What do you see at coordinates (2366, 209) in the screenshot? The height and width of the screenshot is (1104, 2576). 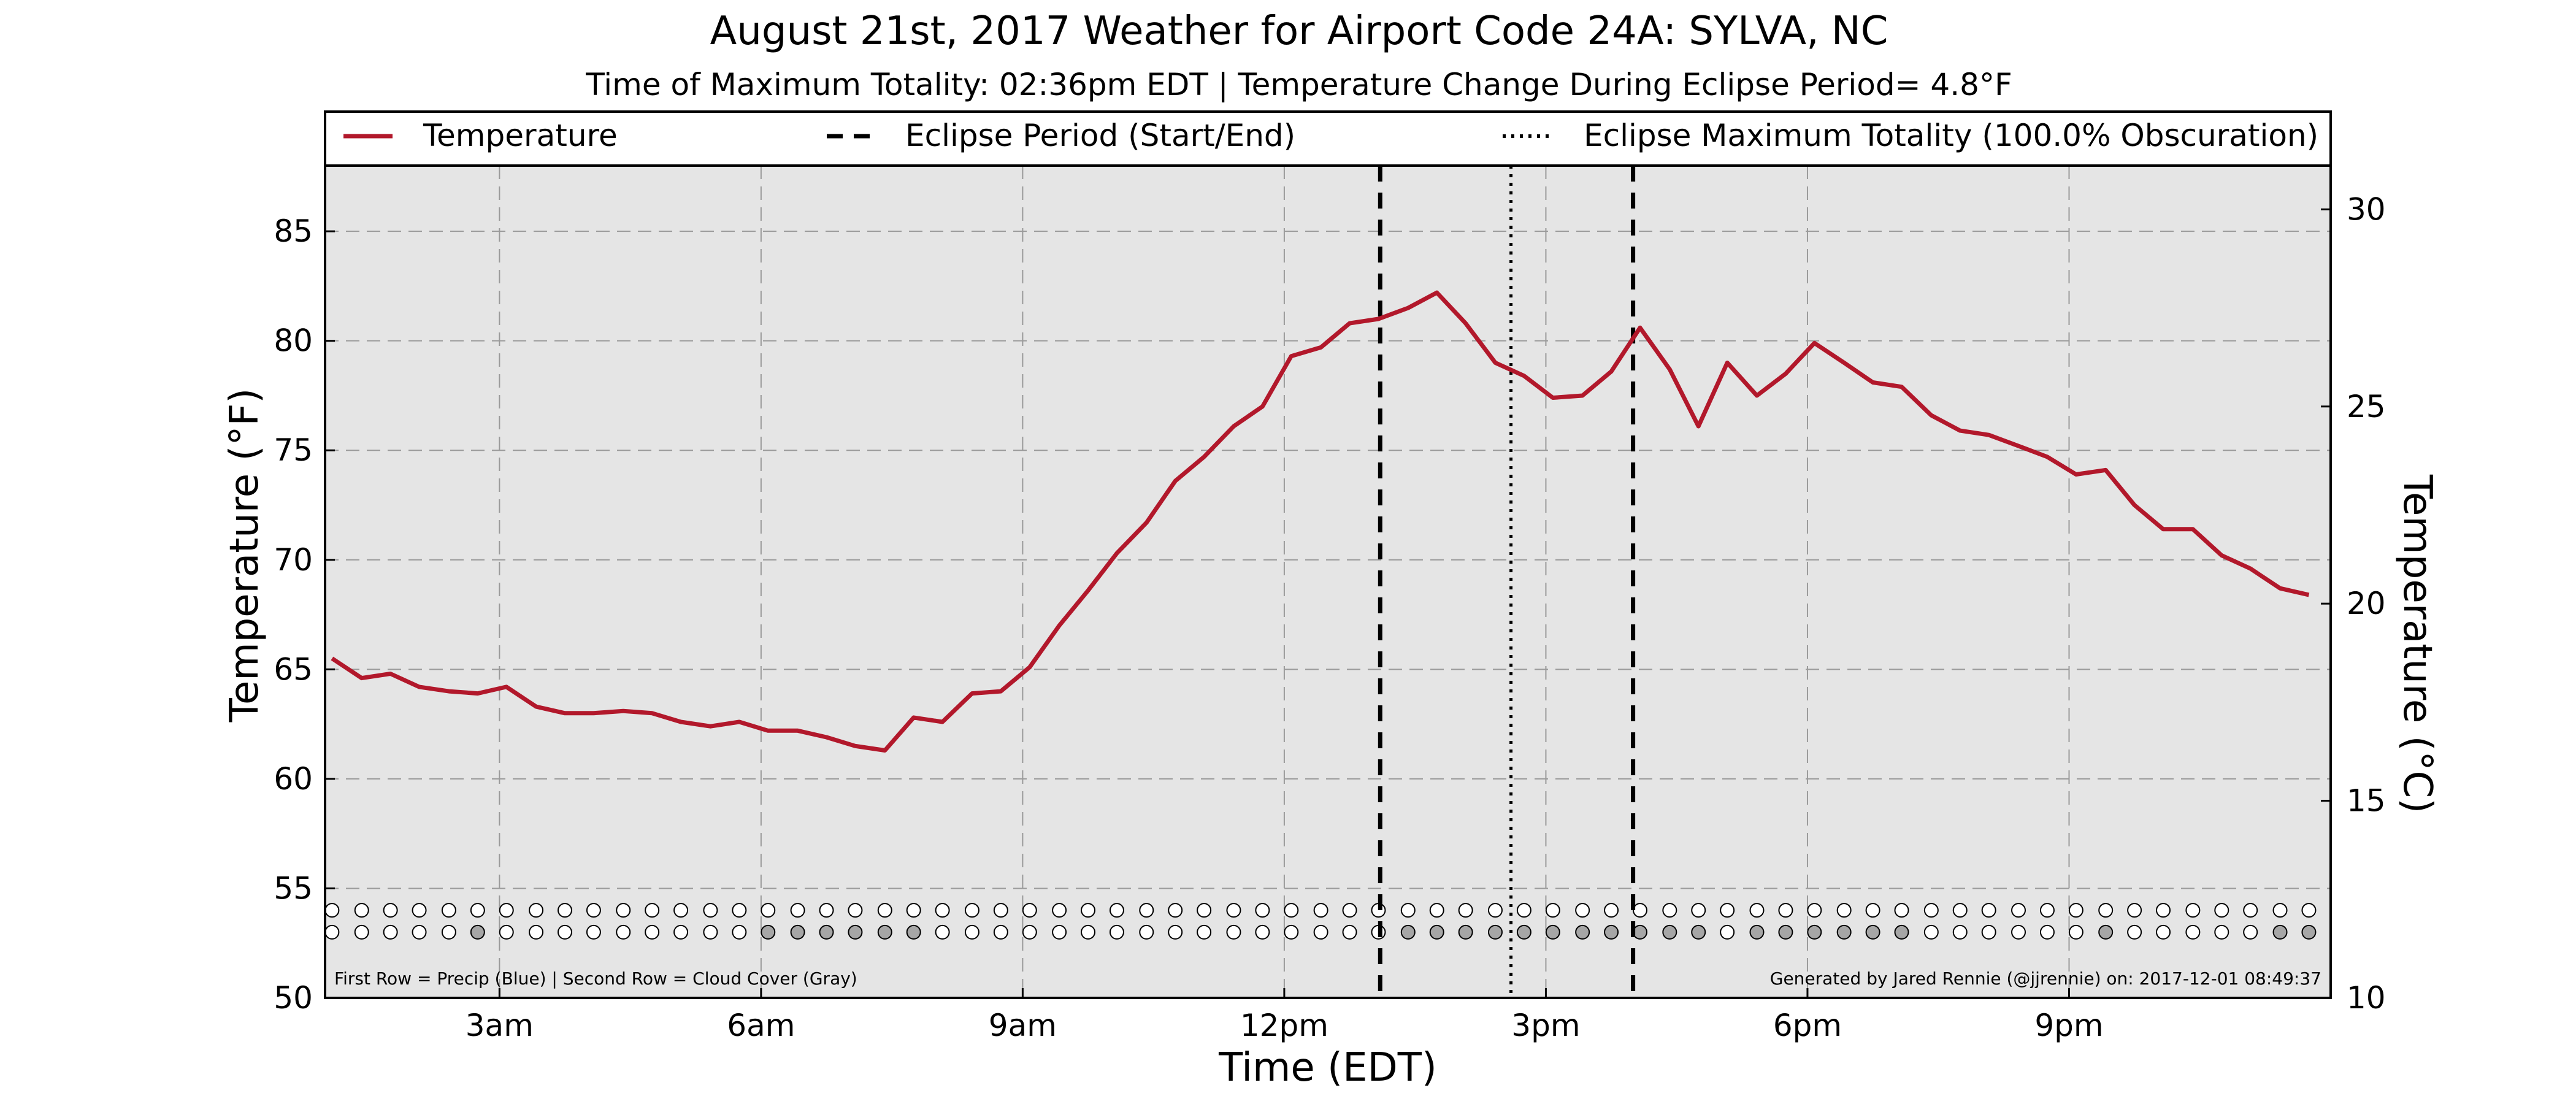 I see `y-tick-label-right: 30` at bounding box center [2366, 209].